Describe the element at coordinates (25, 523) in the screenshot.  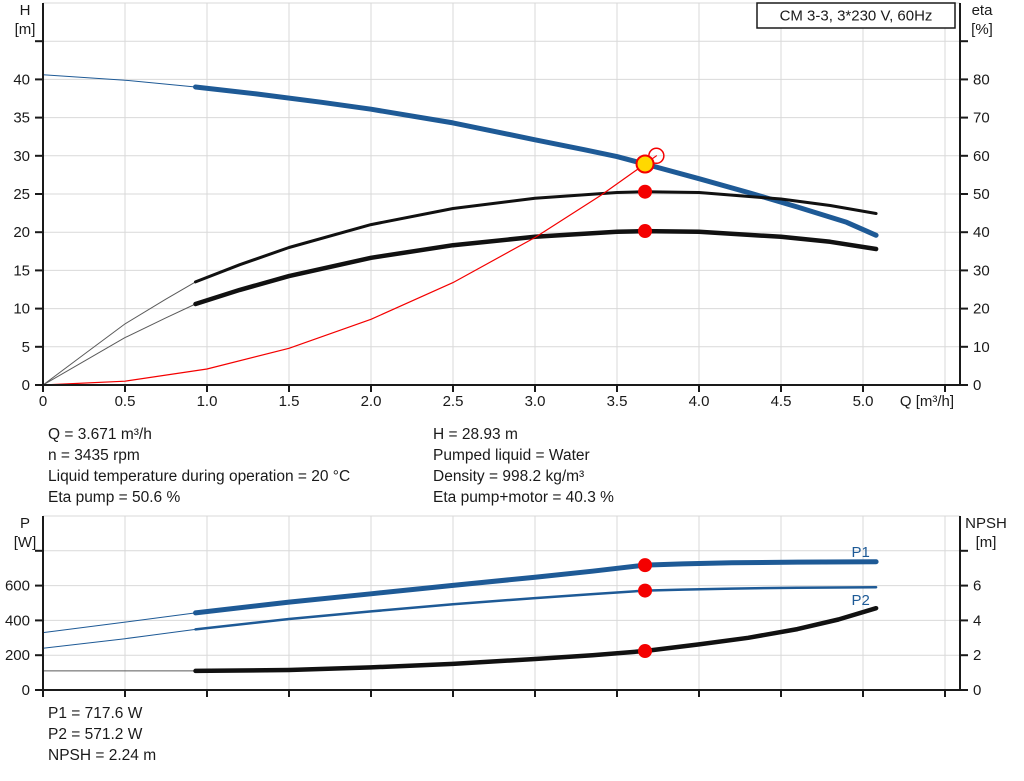
I see `left-axis-title: P` at that location.